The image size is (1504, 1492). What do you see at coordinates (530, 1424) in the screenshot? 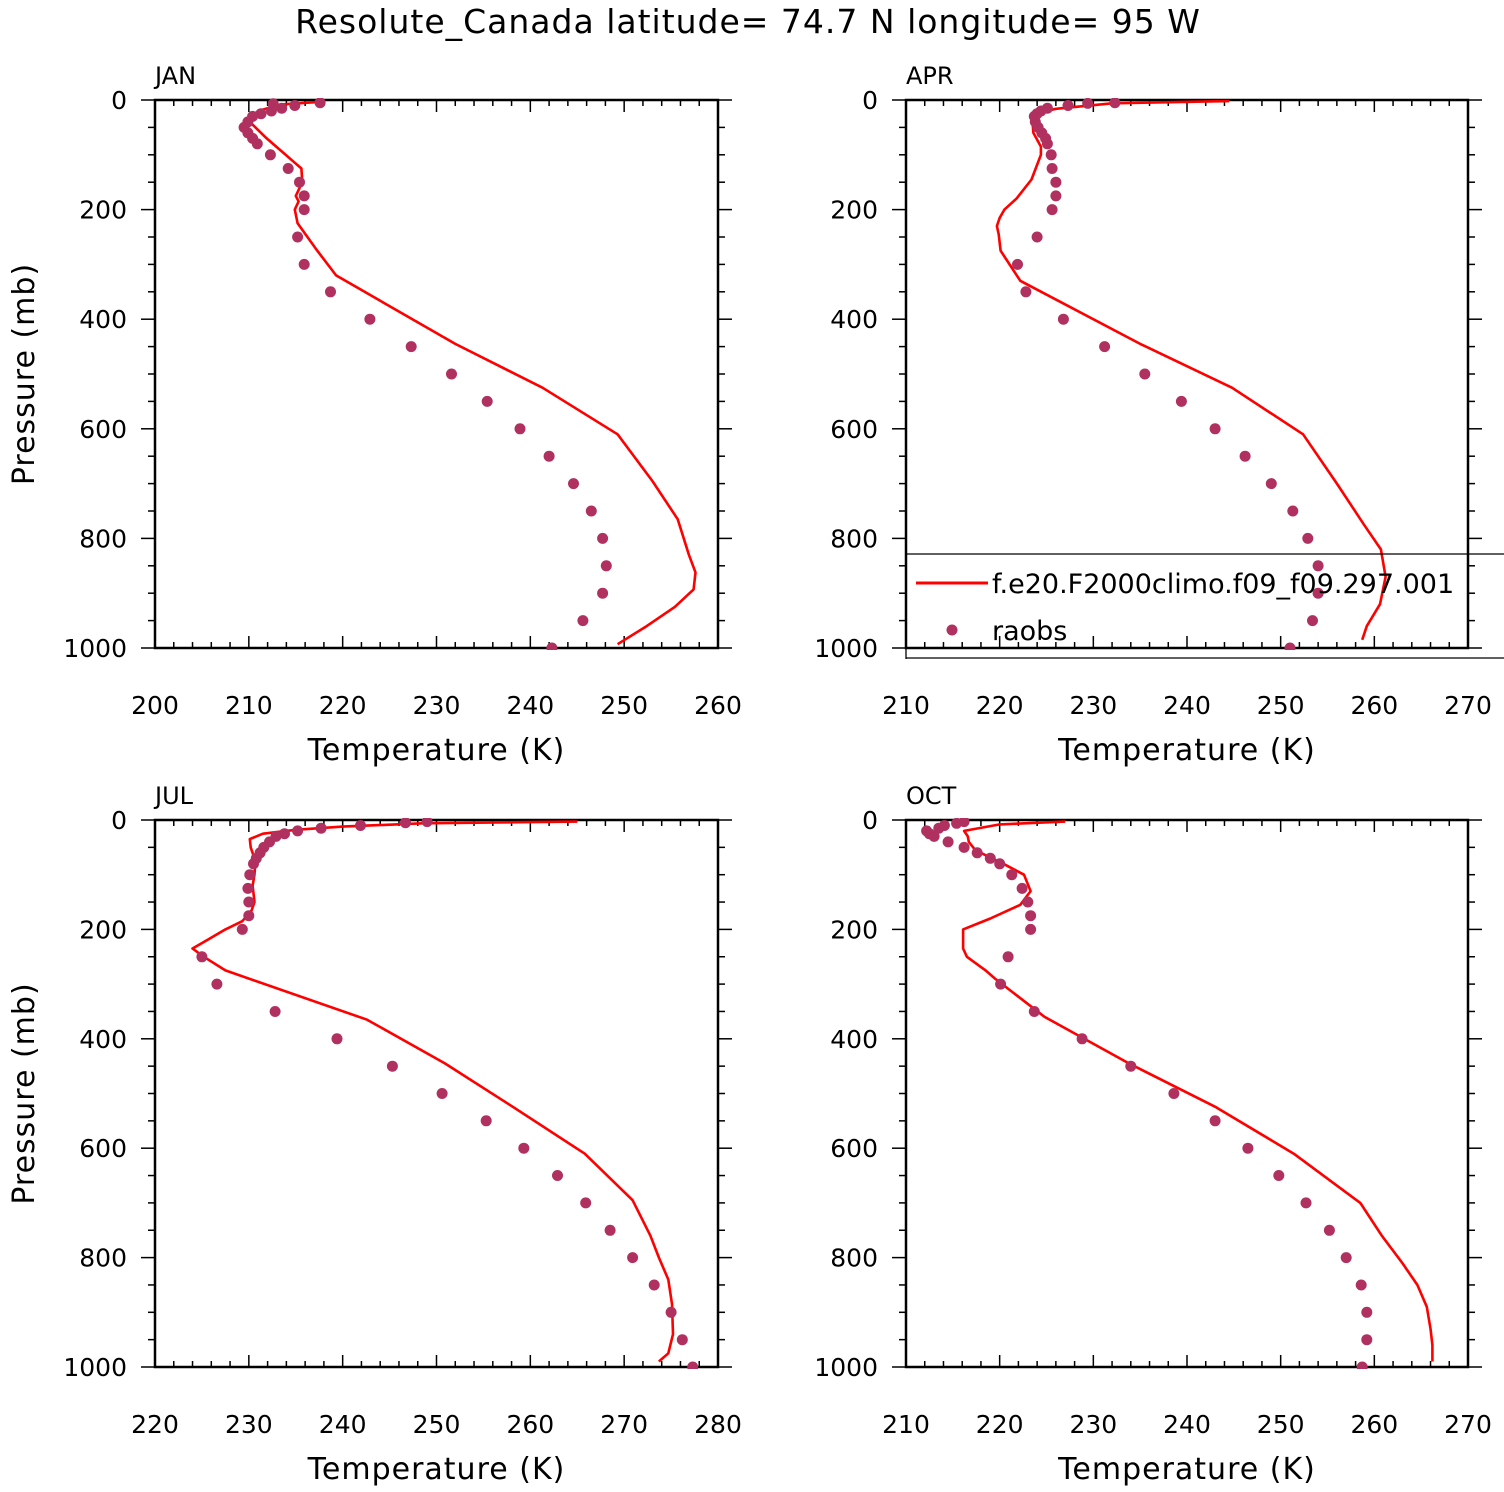
I see `x-tick-label-jul: 260` at bounding box center [530, 1424].